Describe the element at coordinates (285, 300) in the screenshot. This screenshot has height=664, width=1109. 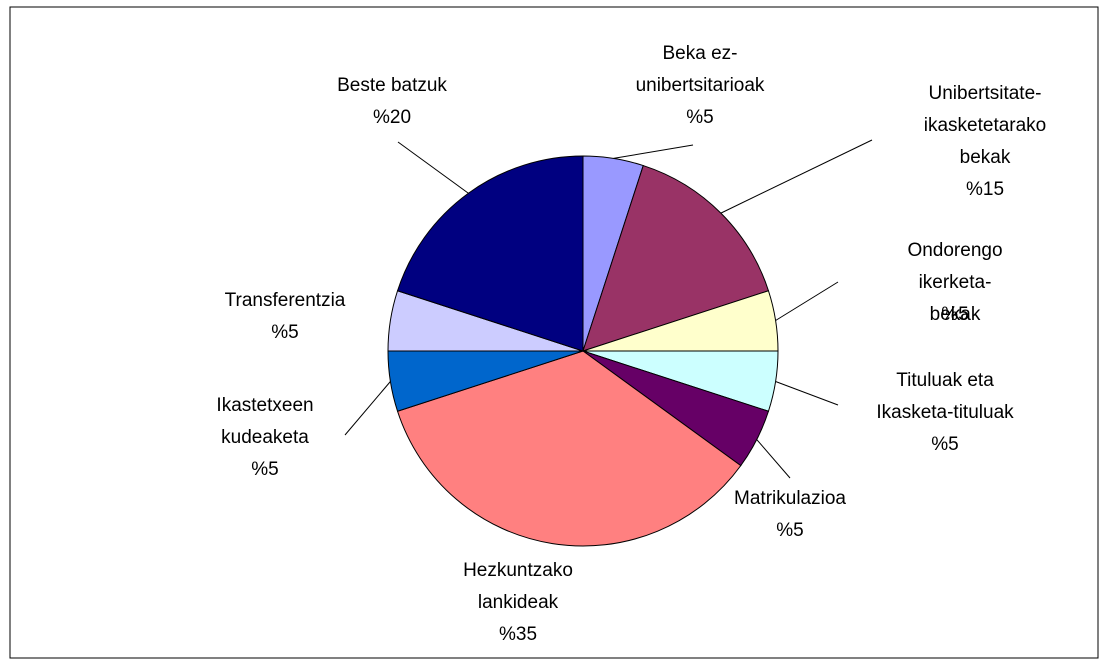
I see `slice-label: Transferentzia` at that location.